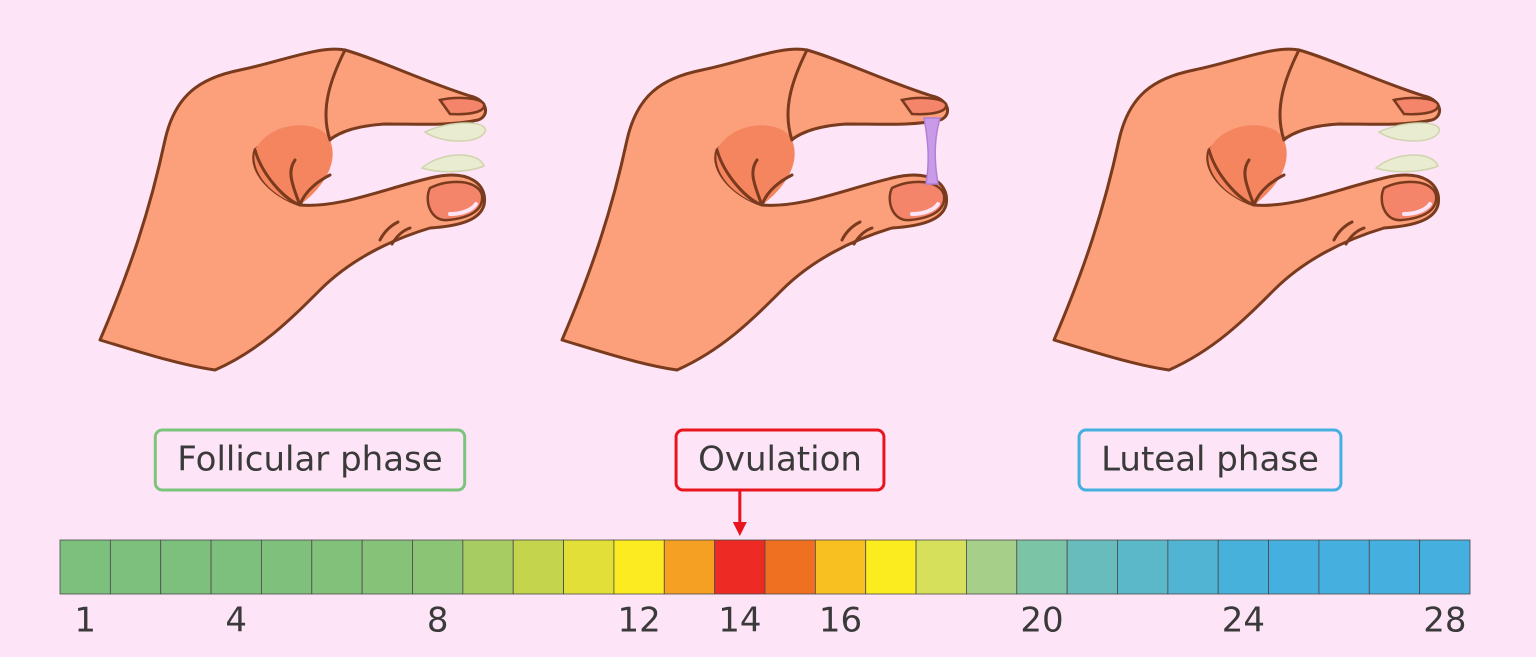 This screenshot has width=1536, height=657. Describe the element at coordinates (236, 621) in the screenshot. I see `day-label: 4` at that location.